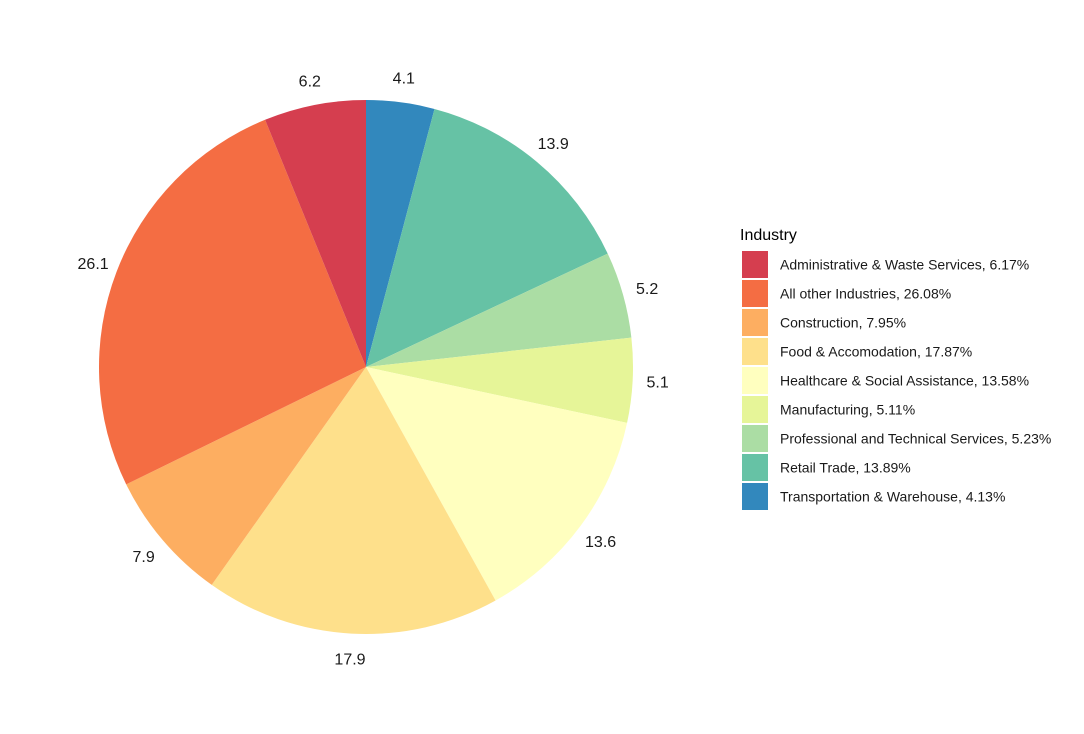  Describe the element at coordinates (600, 542) in the screenshot. I see `slice-label-healthcare-and-social-assistance: 13.6` at that location.